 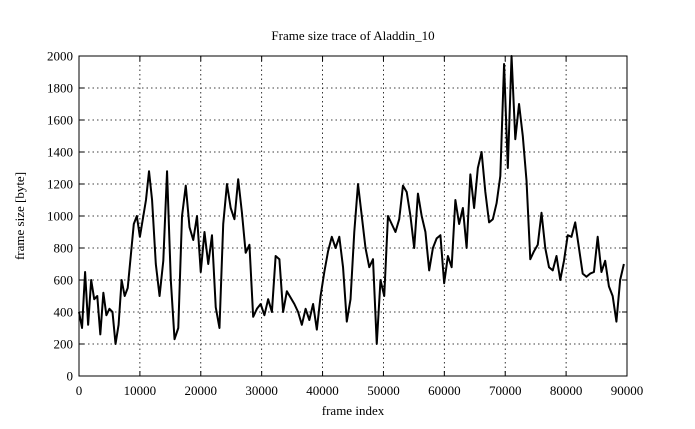 I want to click on y-tick-label: 2000, so click(x=60, y=56).